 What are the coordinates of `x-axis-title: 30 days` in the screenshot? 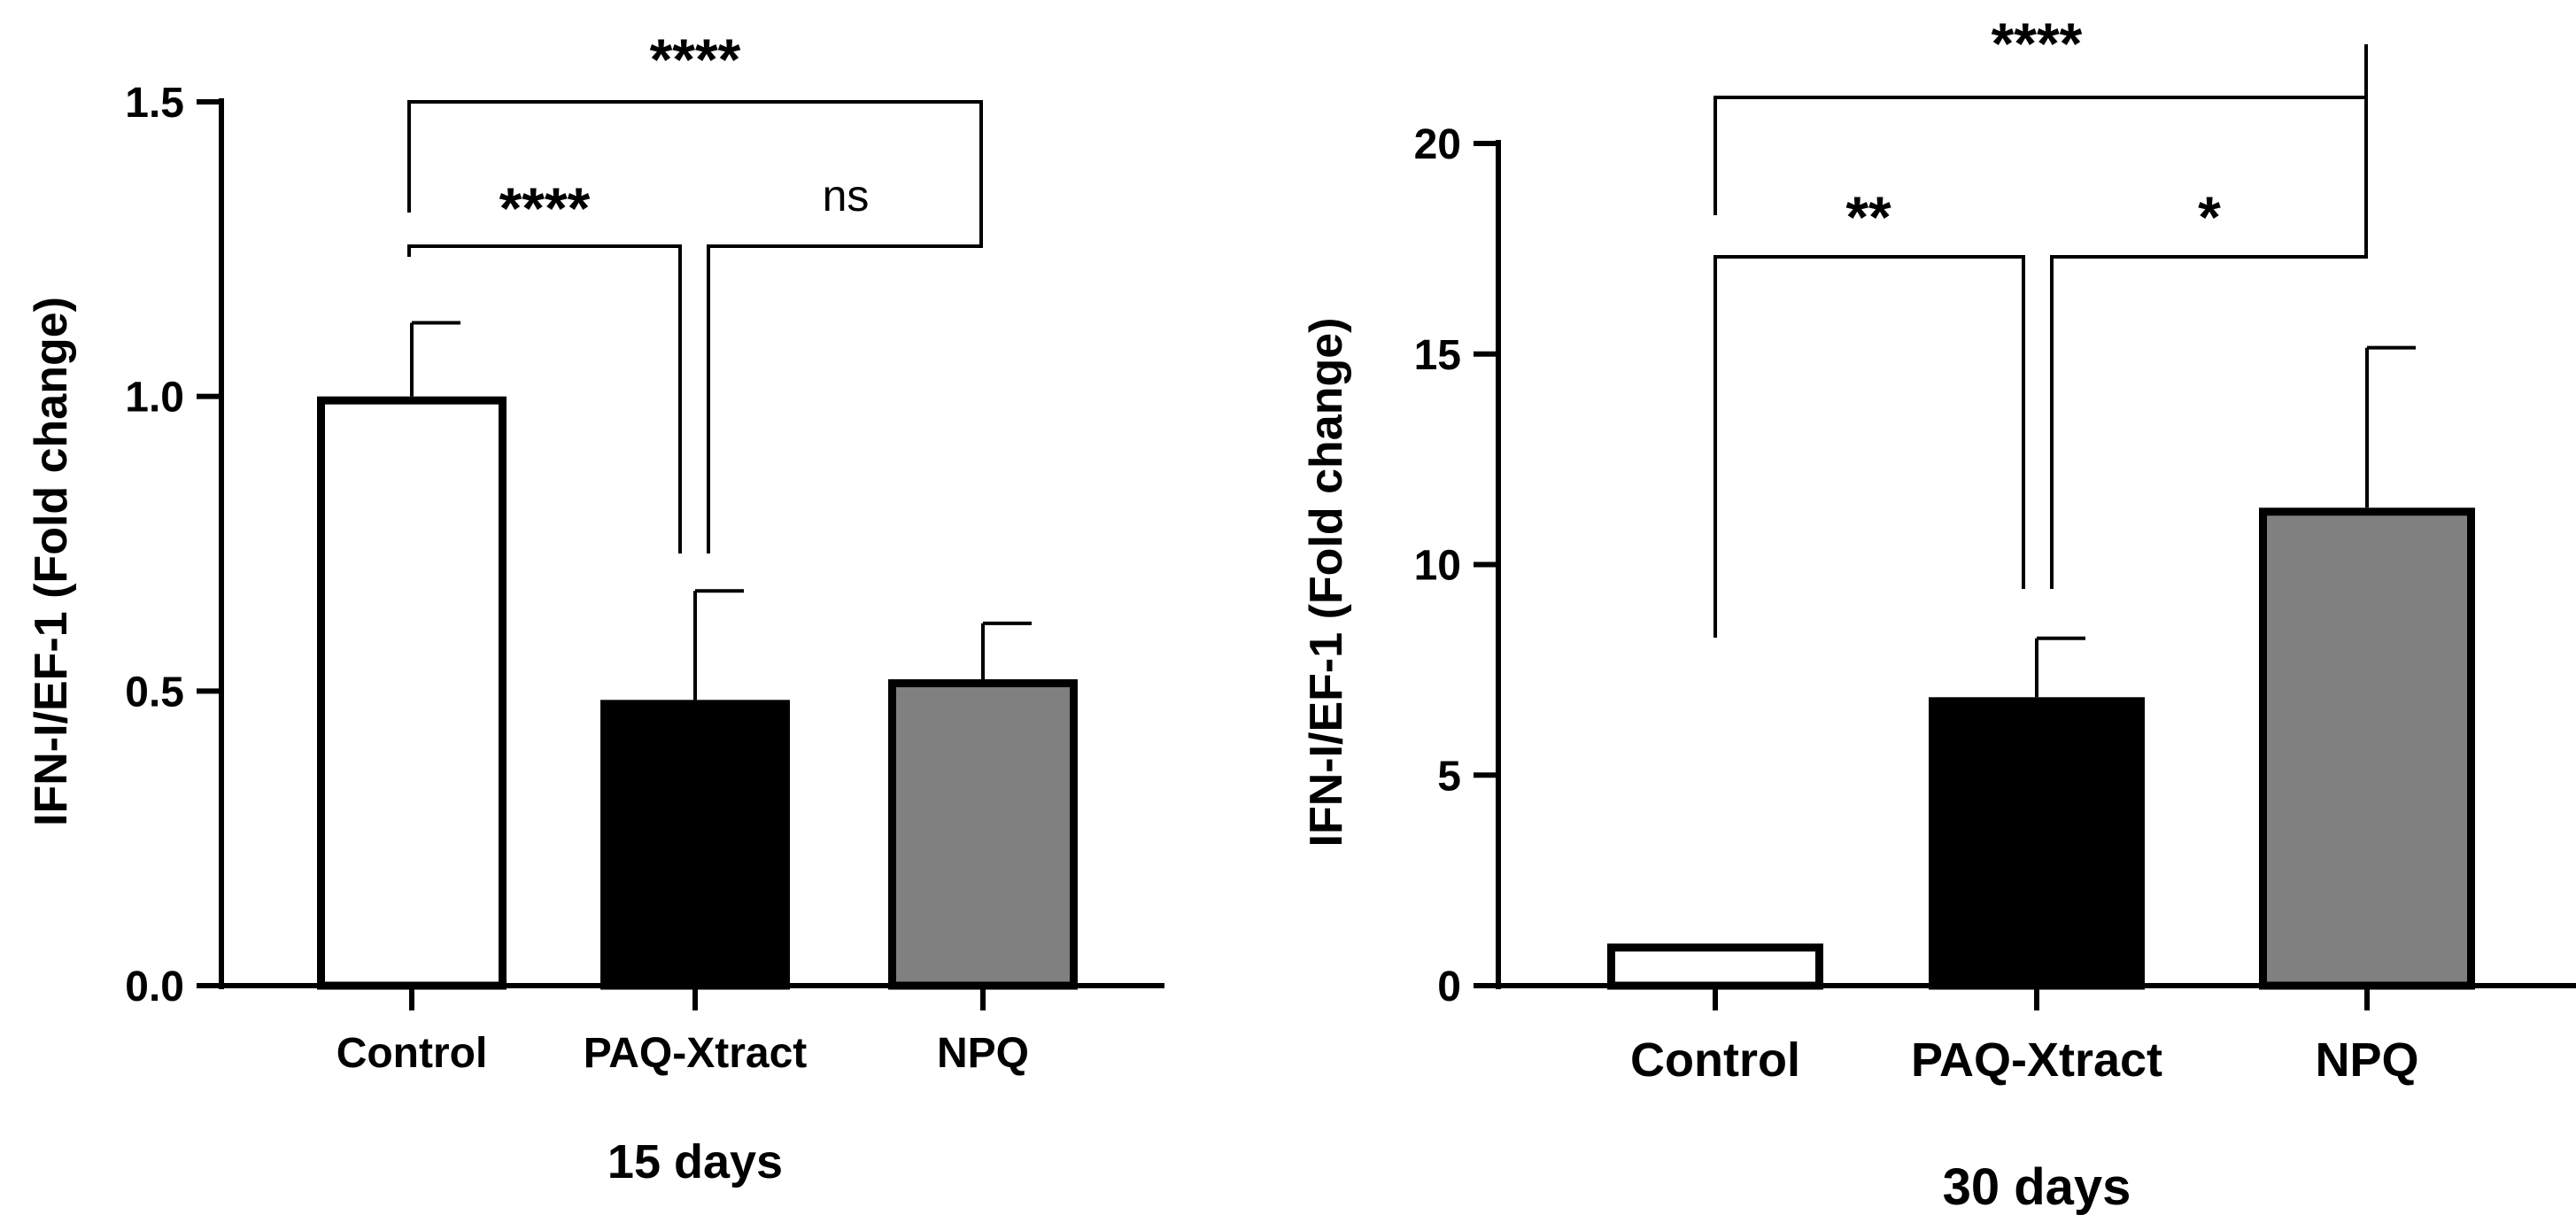 It's located at (2037, 1187).